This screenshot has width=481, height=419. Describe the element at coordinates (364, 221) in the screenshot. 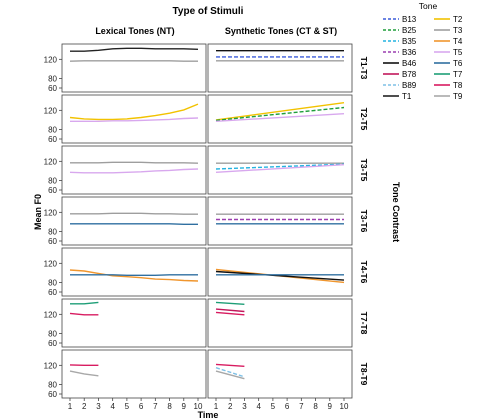

I see `row-label-t3-t6: T3-T6` at that location.